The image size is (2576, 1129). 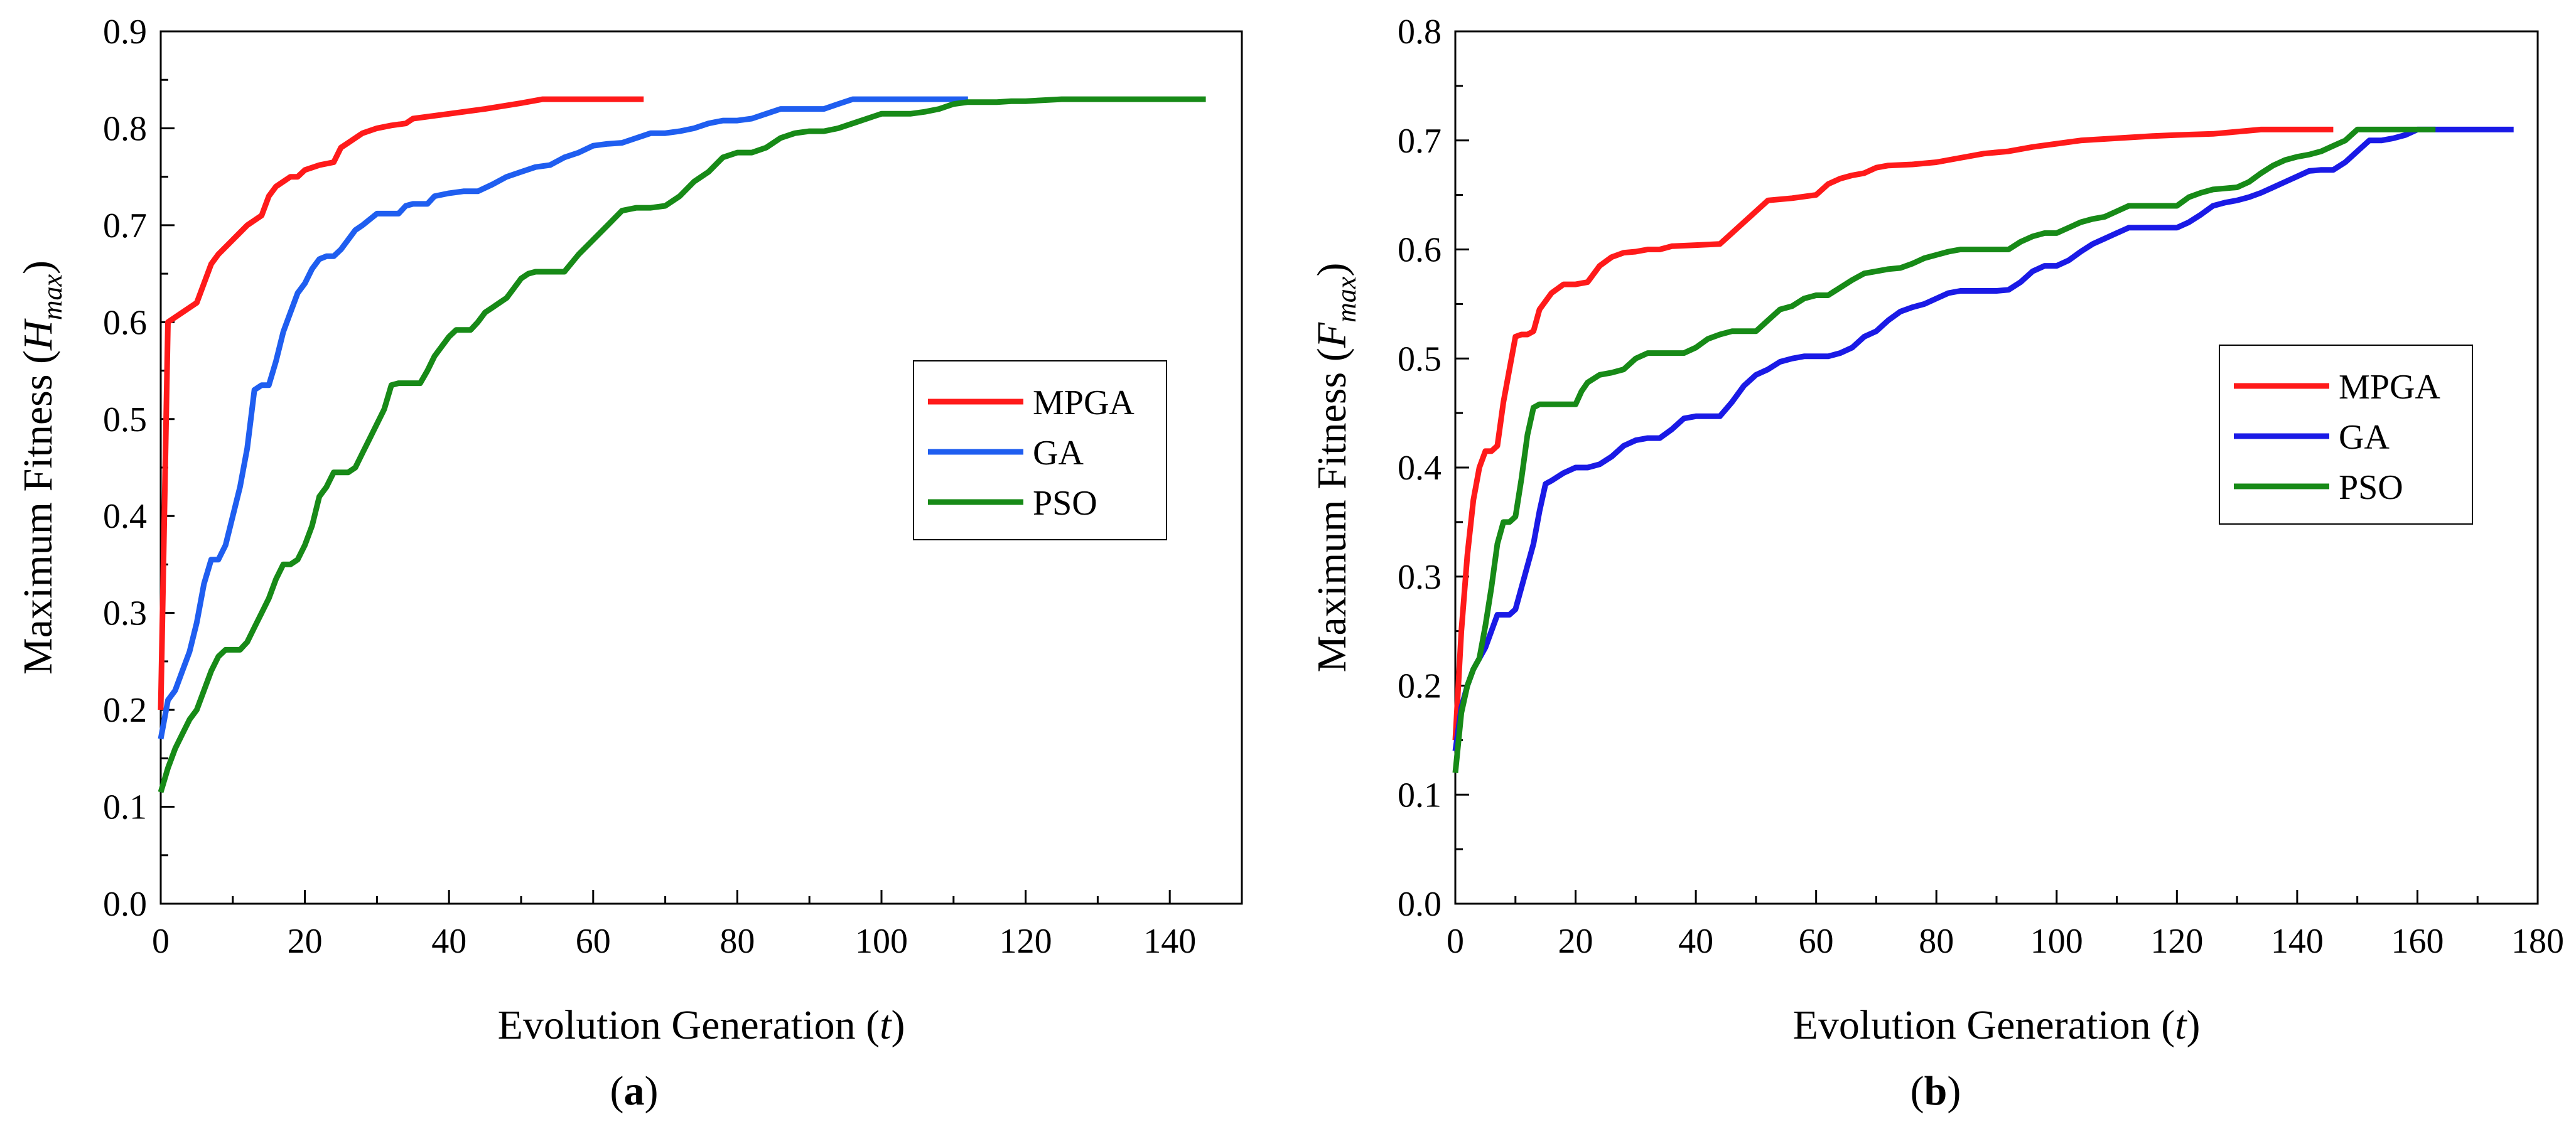 I want to click on x-axis-title-b: Evolution Generation (t), so click(x=1997, y=1025).